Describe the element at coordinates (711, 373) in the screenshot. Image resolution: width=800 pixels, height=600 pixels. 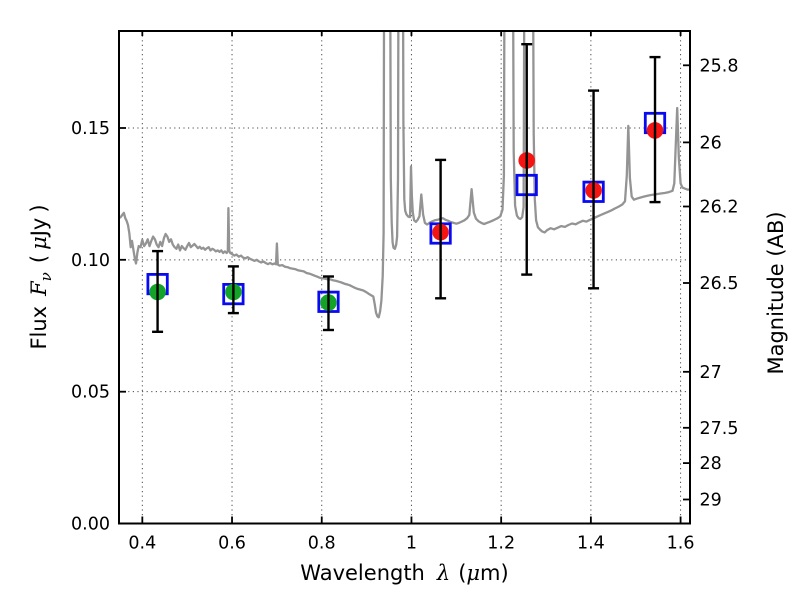
I see `y-tick-label-mag: 27` at that location.